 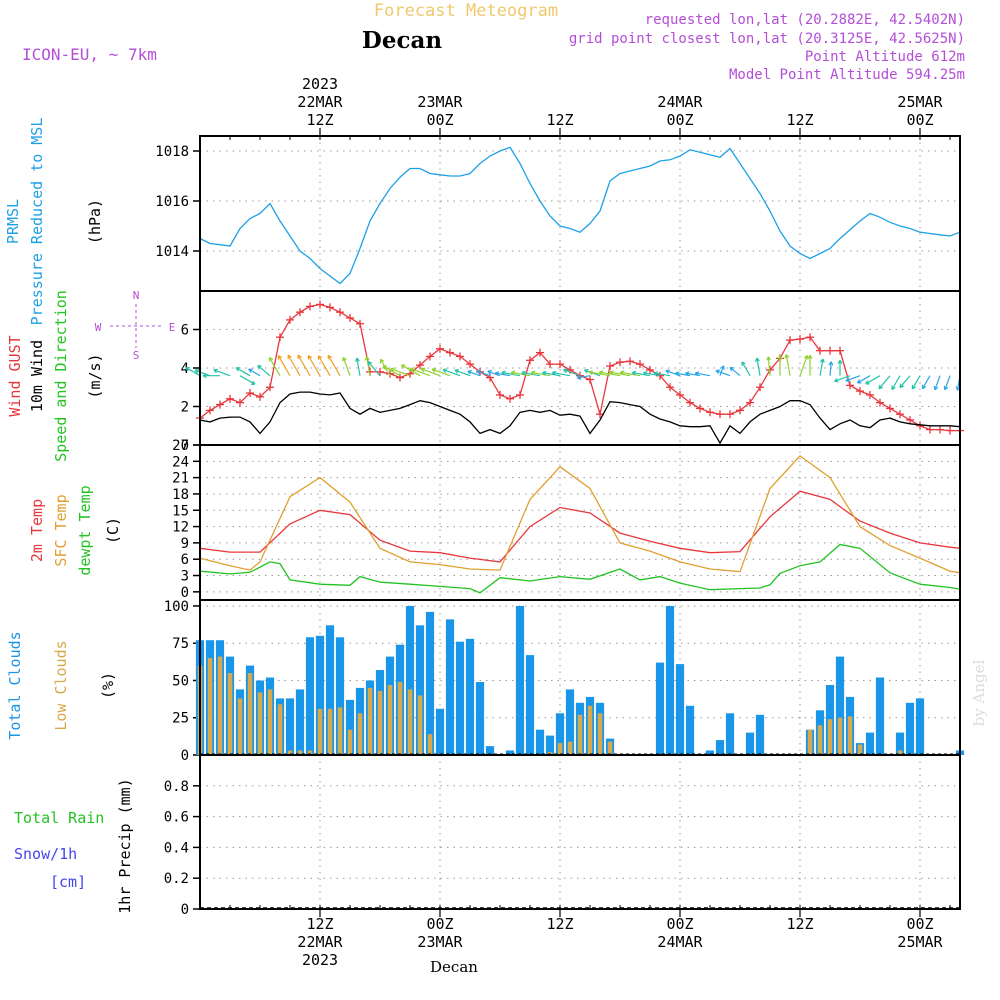 What do you see at coordinates (95, 375) in the screenshot?
I see `y-axis-label: (m/s)` at bounding box center [95, 375].